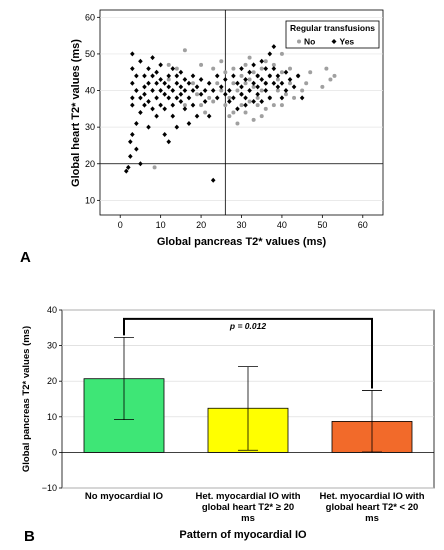 The height and width of the screenshot is (550, 444). Describe the element at coordinates (299, 41) in the screenshot. I see `legend-marker-no` at that location.